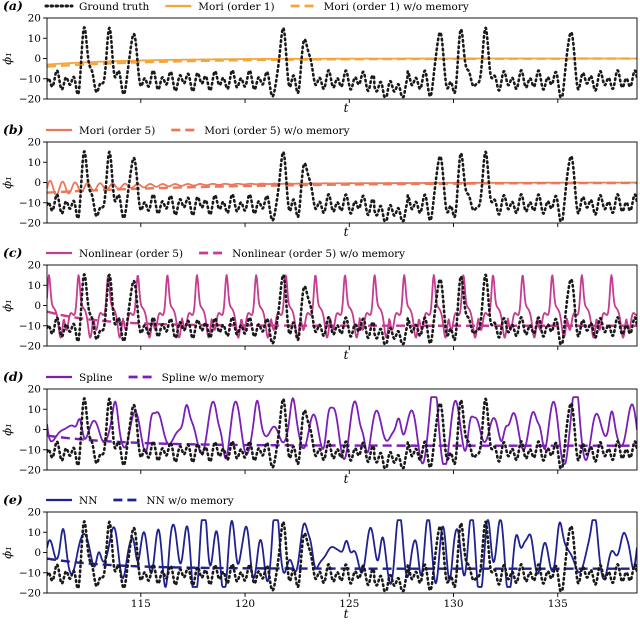 The image size is (640, 634). Describe the element at coordinates (189, 501) in the screenshot. I see `legend-label: NN w/o memory` at that location.